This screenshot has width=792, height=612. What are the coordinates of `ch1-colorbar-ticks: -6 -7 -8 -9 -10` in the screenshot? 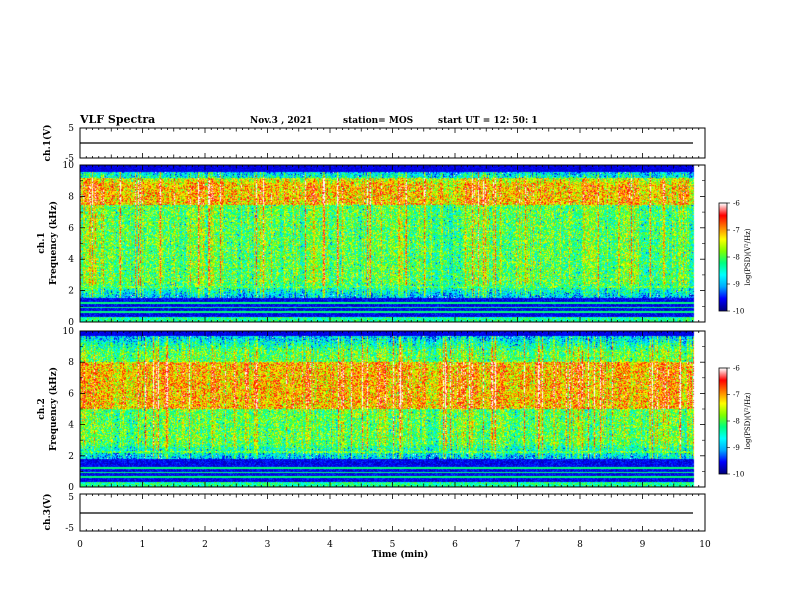 It's located at (735, 258).